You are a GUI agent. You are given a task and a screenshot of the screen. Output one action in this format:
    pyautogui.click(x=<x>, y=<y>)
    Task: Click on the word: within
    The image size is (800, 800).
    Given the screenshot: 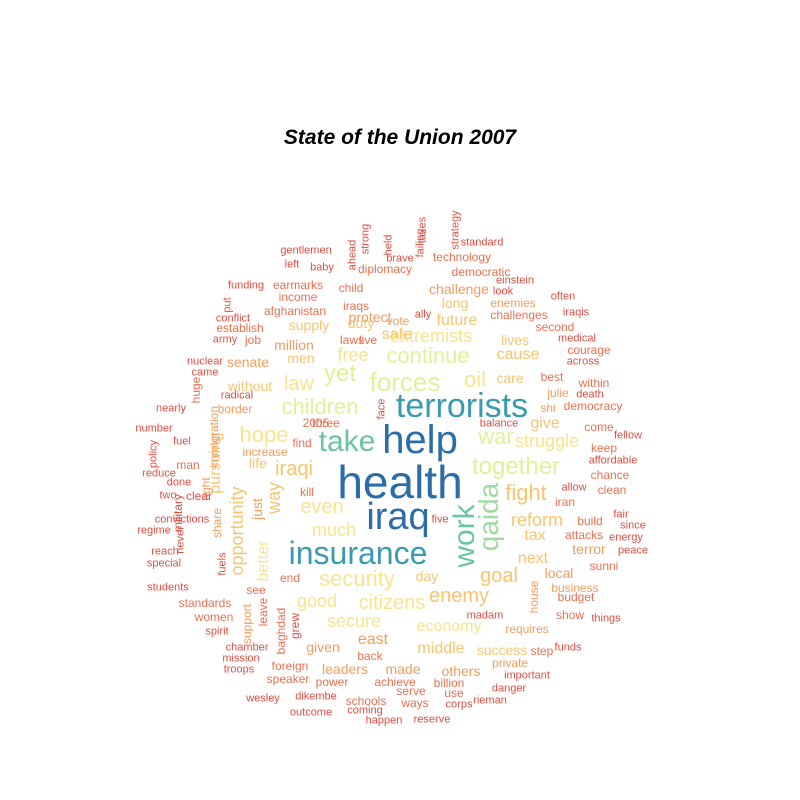 What is the action you would take?
    pyautogui.click(x=594, y=383)
    